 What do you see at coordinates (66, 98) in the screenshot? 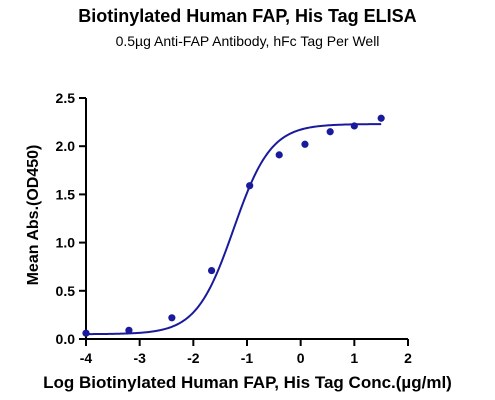
I see `y-tick-label: 2.5` at bounding box center [66, 98].